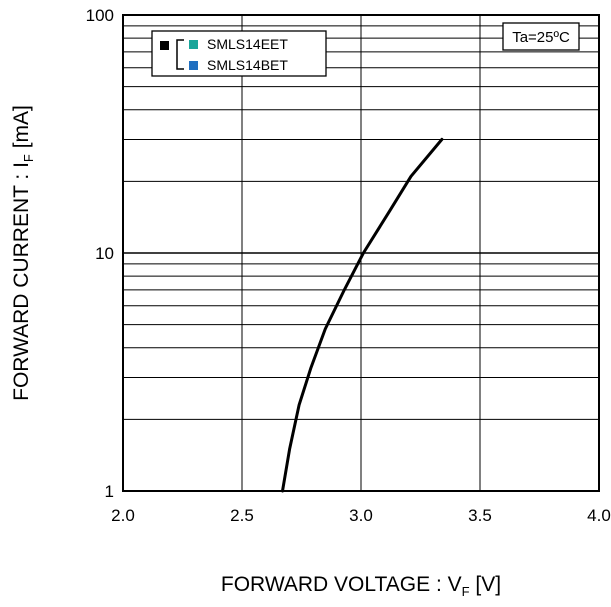 This screenshot has height=607, width=611. I want to click on y-axis-title: FORWARD CURRENT : IF [mA], so click(23, 253).